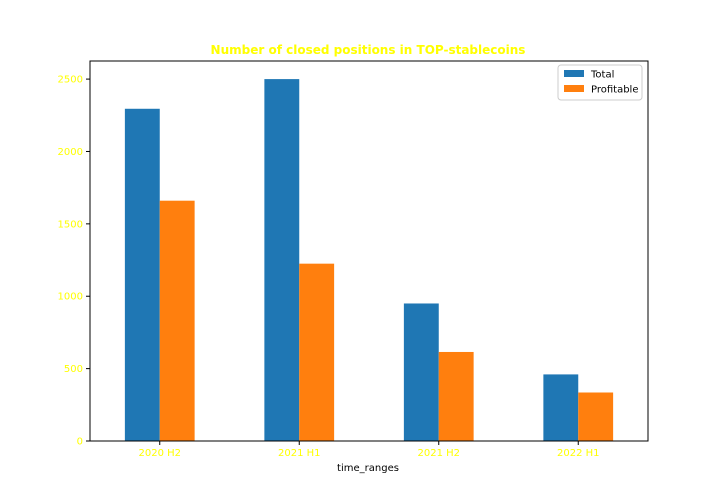  I want to click on legend-label-profitable: Profitable, so click(615, 90).